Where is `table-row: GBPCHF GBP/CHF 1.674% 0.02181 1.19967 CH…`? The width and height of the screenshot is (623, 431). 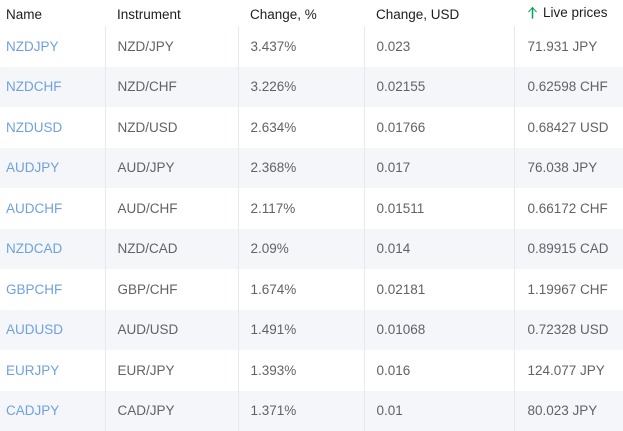 table-row: GBPCHF GBP/CHF 1.674% 0.02181 1.19967 CH… is located at coordinates (311, 289).